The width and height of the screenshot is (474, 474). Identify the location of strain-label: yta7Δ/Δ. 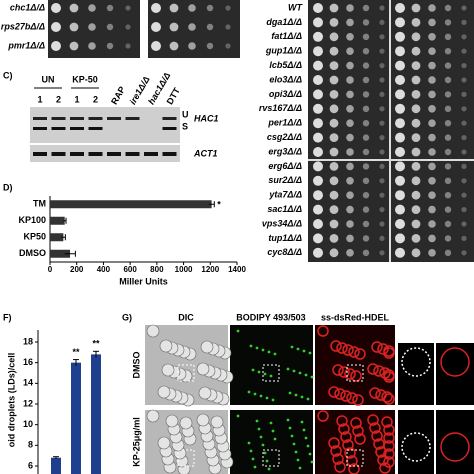
(285, 195).